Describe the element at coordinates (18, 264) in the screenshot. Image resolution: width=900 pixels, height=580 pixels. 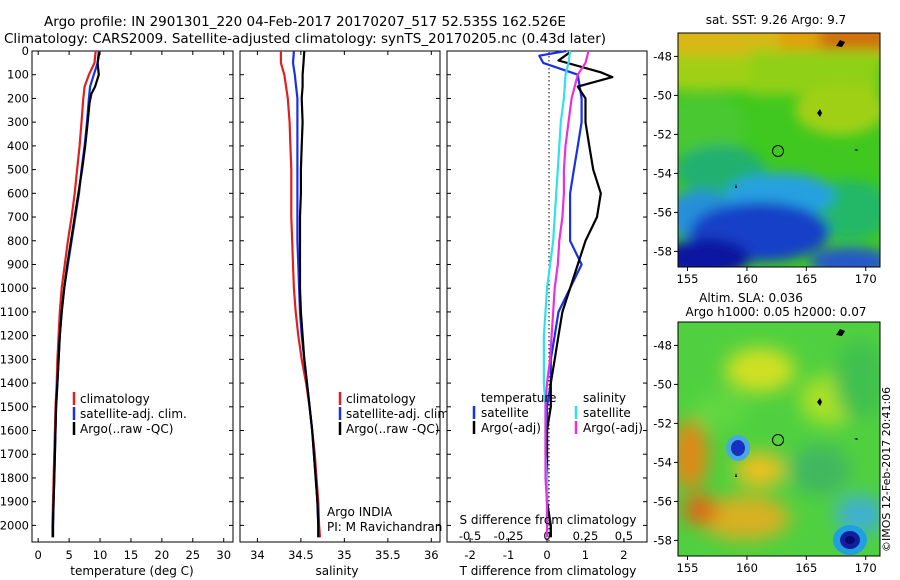
I see `y-tick-label: 900` at that location.